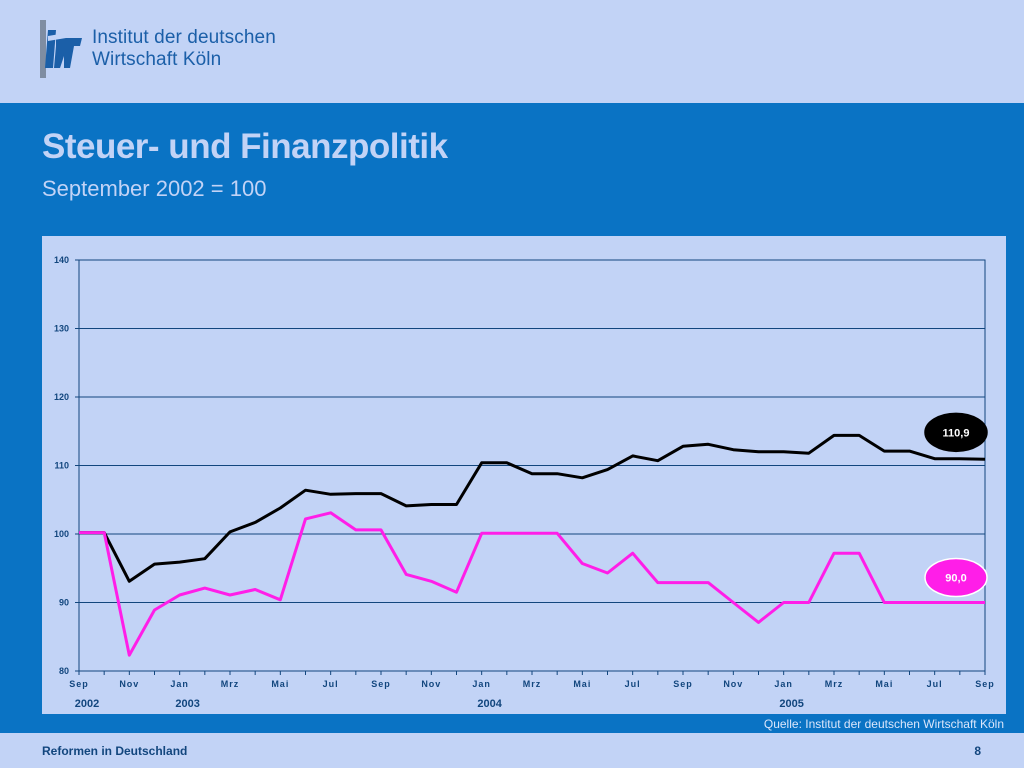 The image size is (1024, 768). What do you see at coordinates (184, 37) in the screenshot?
I see `logo-line-1: Institut der deutschen` at bounding box center [184, 37].